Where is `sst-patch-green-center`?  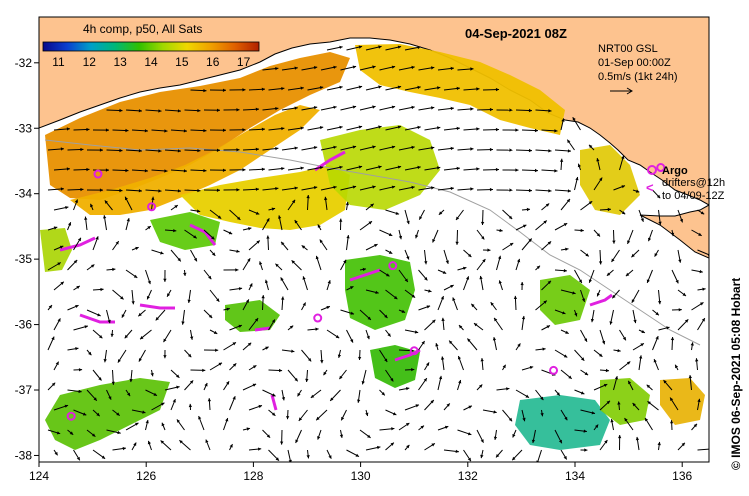 sst-patch-green-center is located at coordinates (380, 292).